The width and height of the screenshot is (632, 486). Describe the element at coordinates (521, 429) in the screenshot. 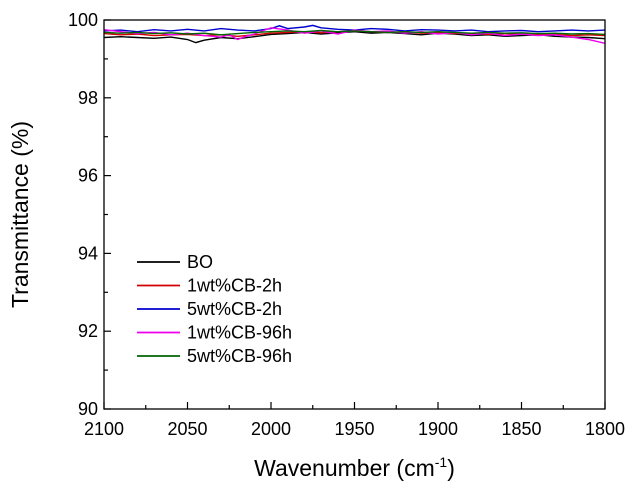

I see `x-tick-label: 1850` at that location.